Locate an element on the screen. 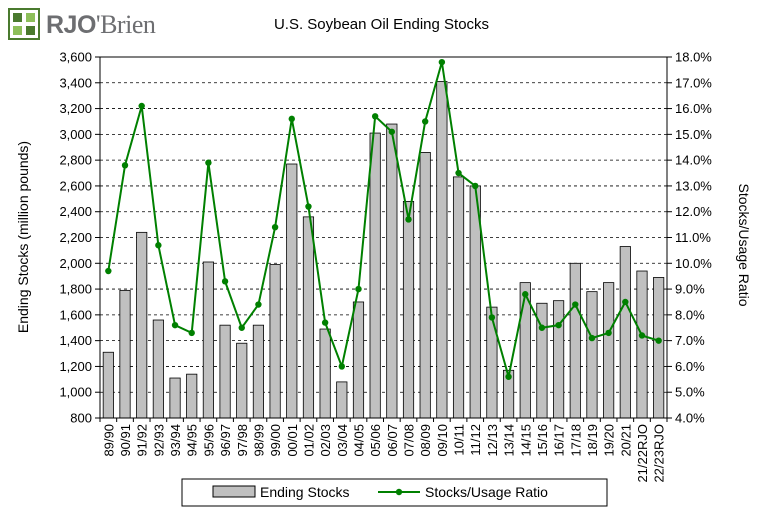  y2-tick-label: 10.0% is located at coordinates (693, 263).